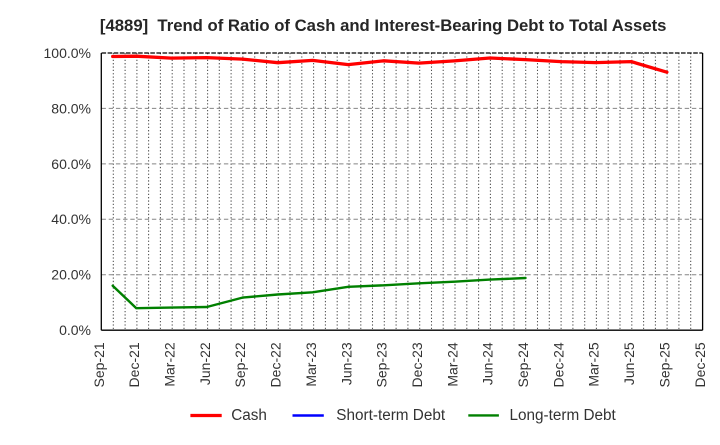  What do you see at coordinates (629, 363) in the screenshot?
I see `svg-text: Jun-25` at bounding box center [629, 363].